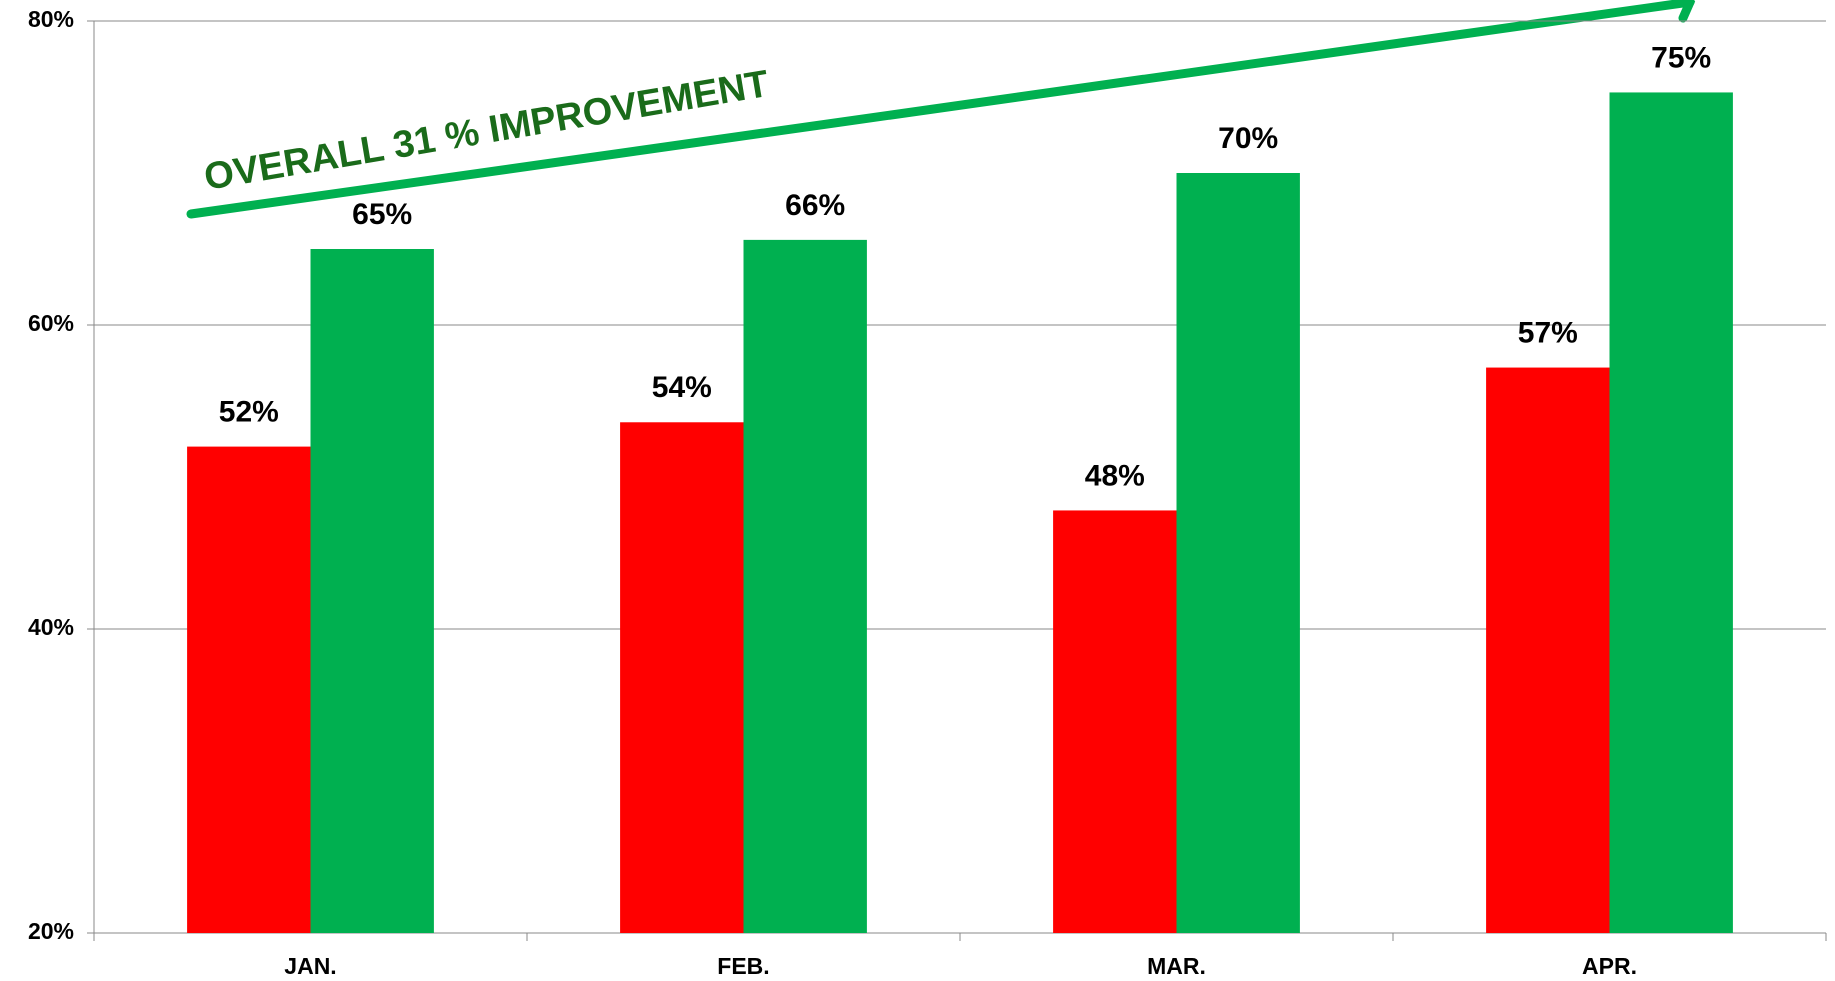 The height and width of the screenshot is (981, 1835). What do you see at coordinates (682, 387) in the screenshot?
I see `value-label: 54%` at bounding box center [682, 387].